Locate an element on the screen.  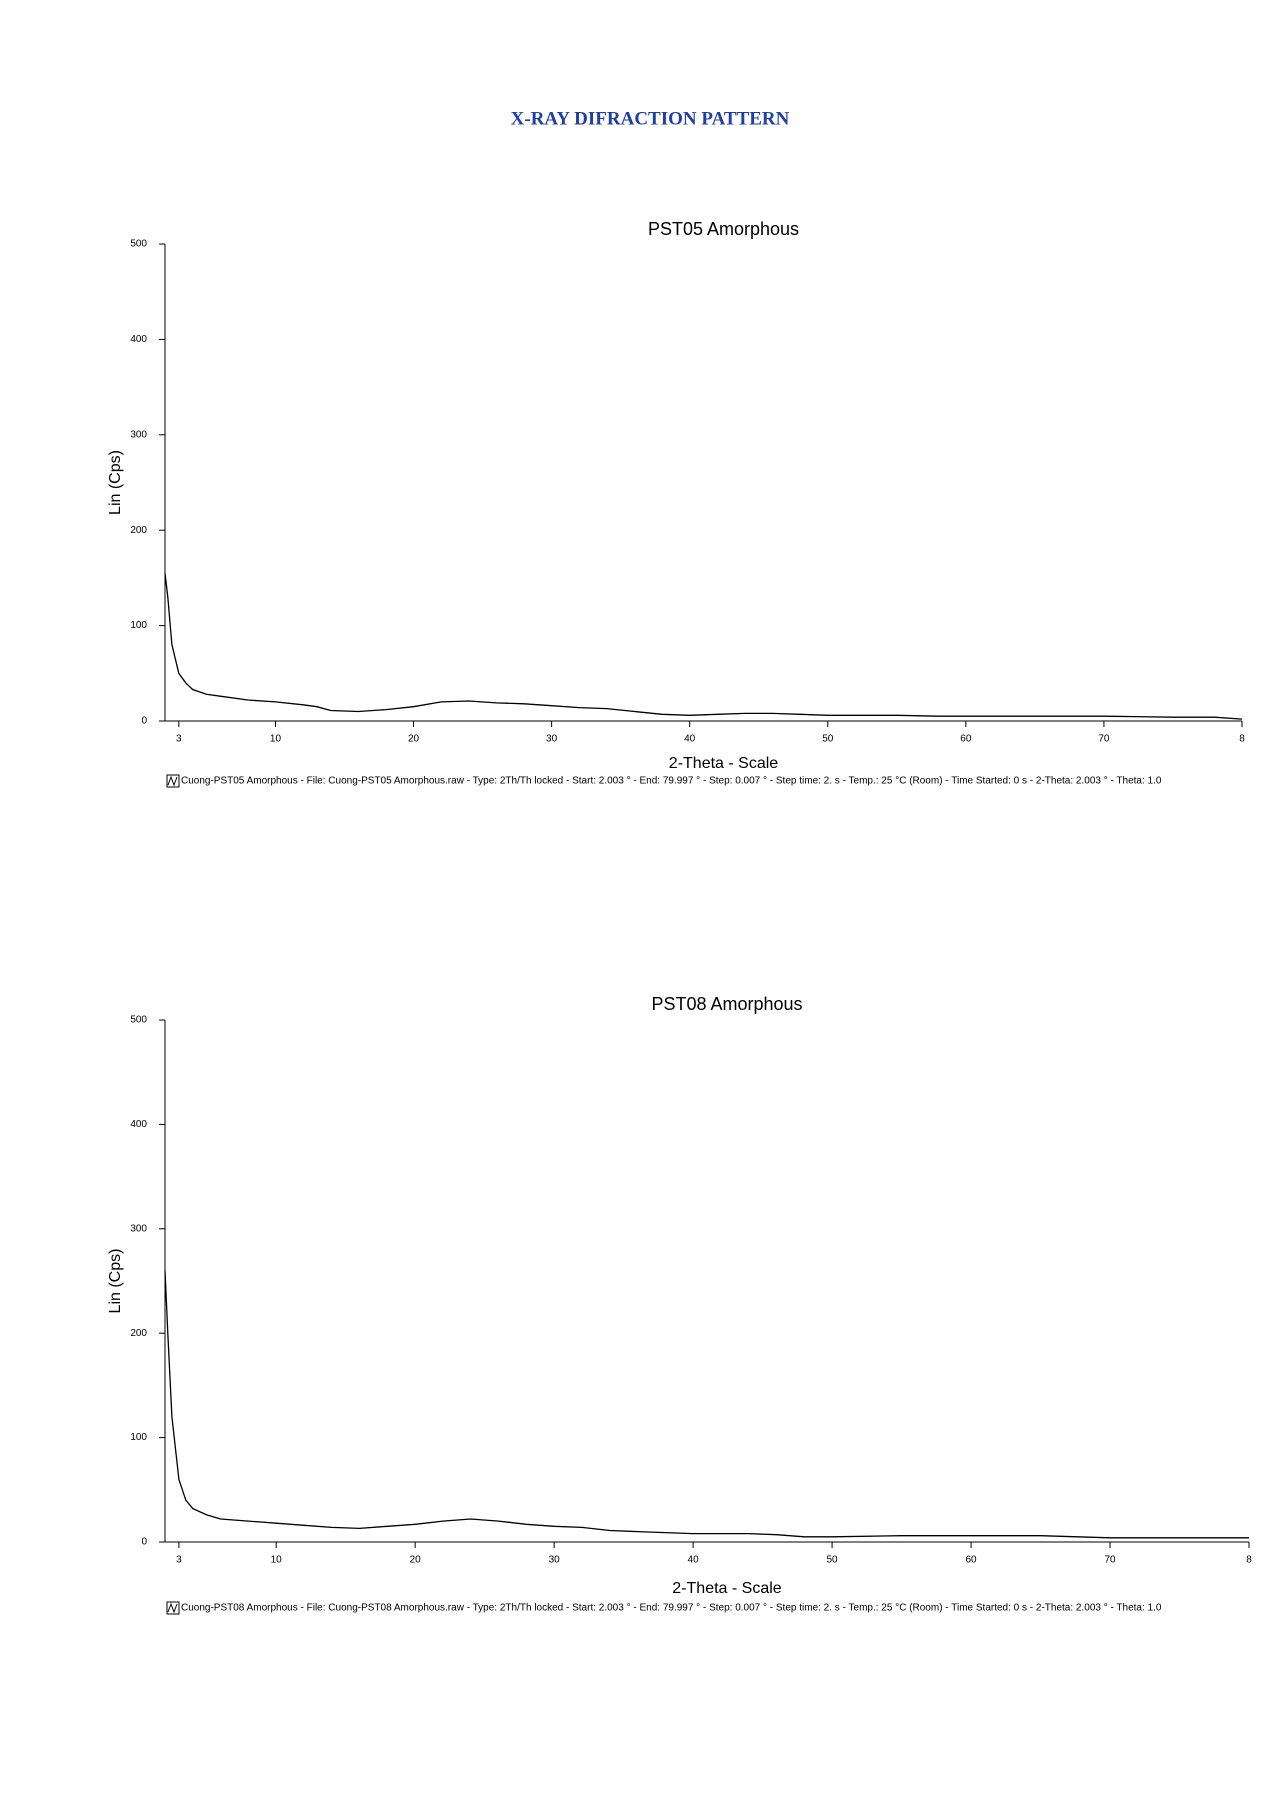
legend-entry: Cuong-PST08 Amorphous - File is located at coordinates (671, 1608).